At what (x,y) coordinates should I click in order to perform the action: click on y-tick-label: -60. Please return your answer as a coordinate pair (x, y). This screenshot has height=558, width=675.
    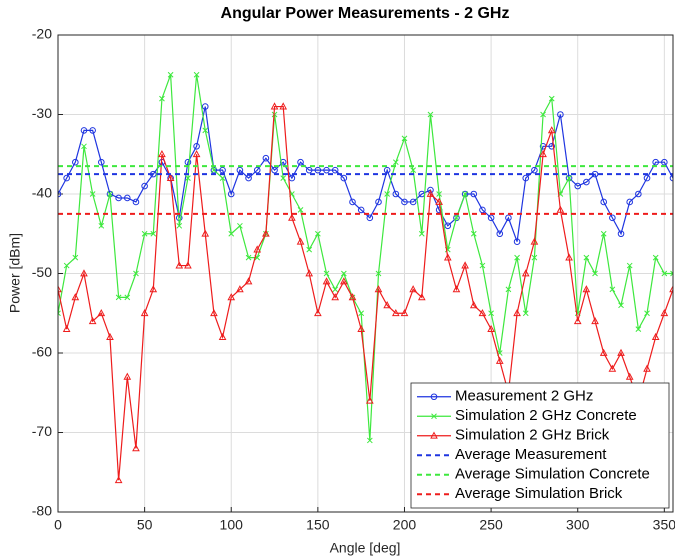
    Looking at the image, I should click on (42, 352).